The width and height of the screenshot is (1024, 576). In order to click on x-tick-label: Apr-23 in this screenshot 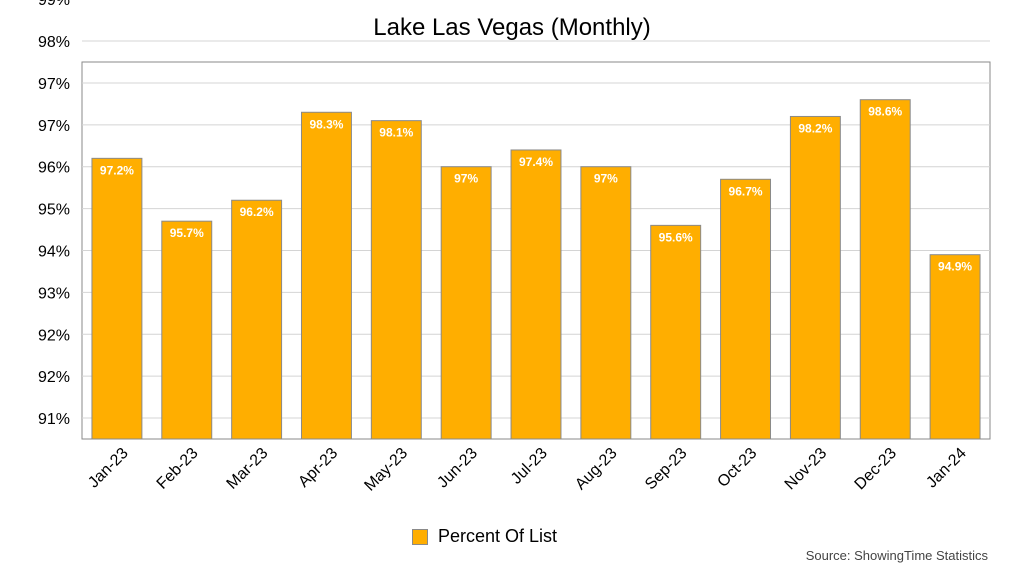, I will do `click(318, 468)`.